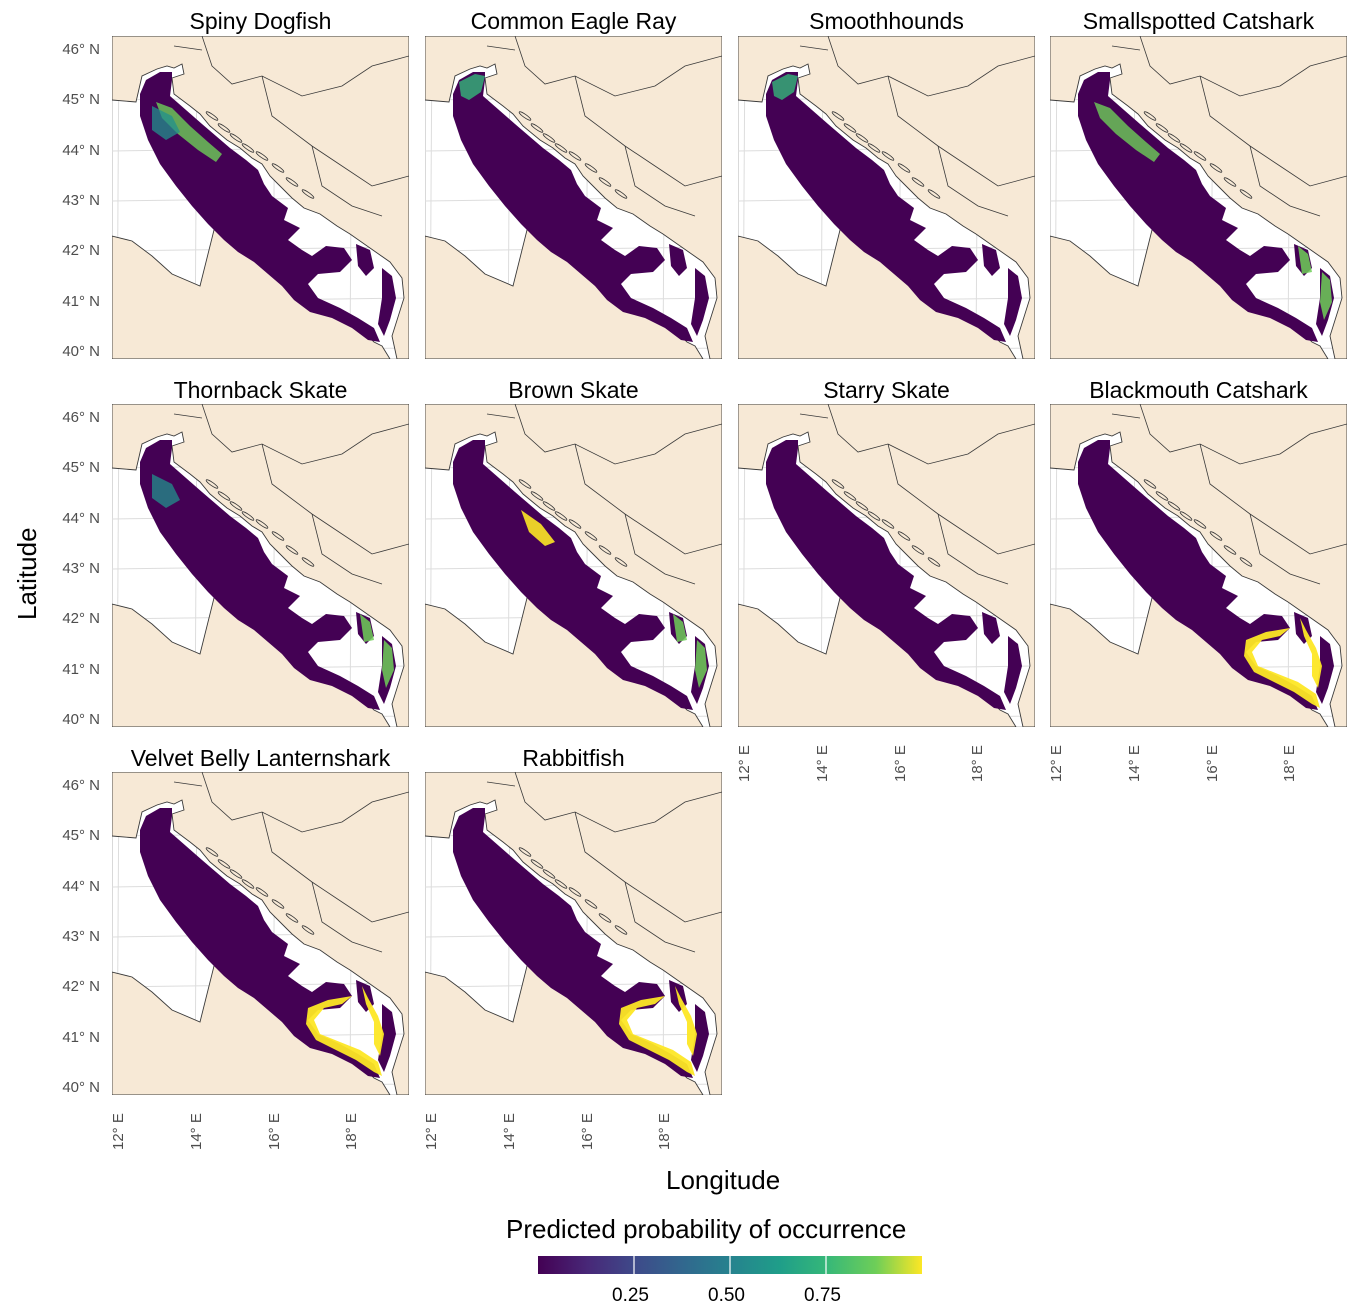  Describe the element at coordinates (81, 785) in the screenshot. I see `lat-tick-label: 46° N` at that location.